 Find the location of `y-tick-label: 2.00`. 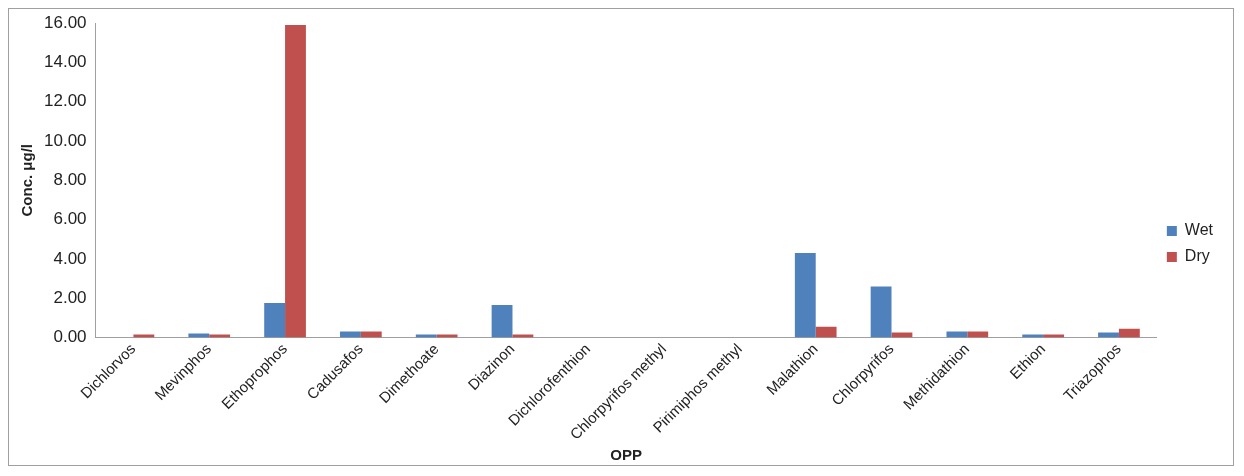

y-tick-label: 2.00 is located at coordinates (70, 297).